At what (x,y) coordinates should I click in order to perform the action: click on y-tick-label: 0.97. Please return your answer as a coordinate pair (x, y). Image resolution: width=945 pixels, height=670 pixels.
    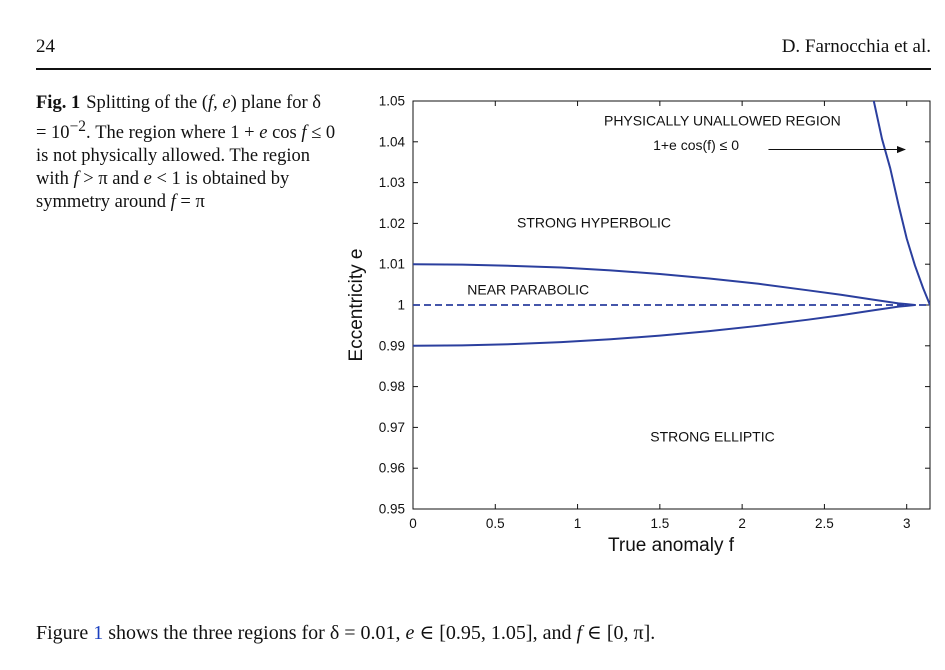
    Looking at the image, I should click on (392, 427).